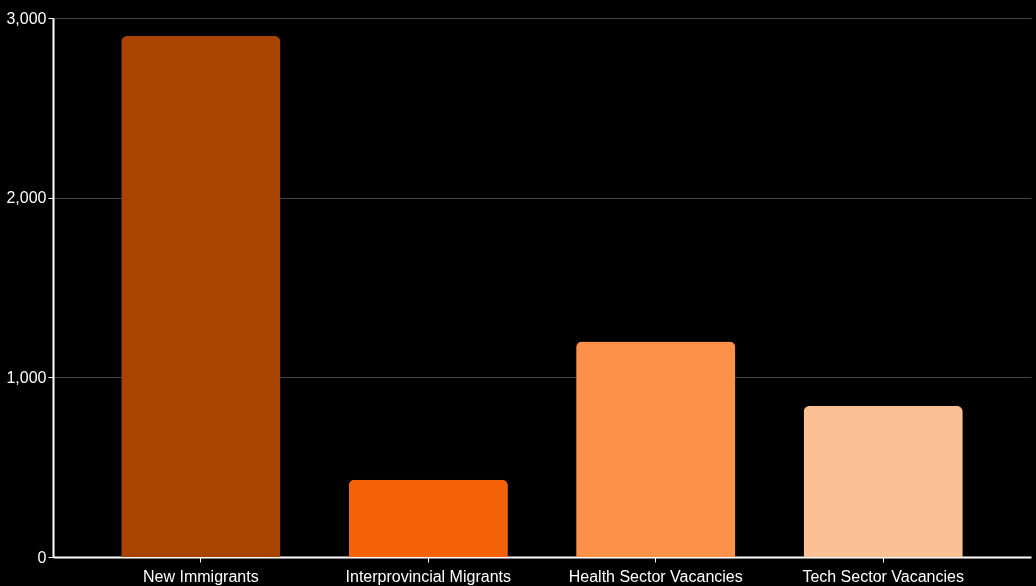  What do you see at coordinates (26, 377) in the screenshot?
I see `y-tick-label: 1,000` at bounding box center [26, 377].